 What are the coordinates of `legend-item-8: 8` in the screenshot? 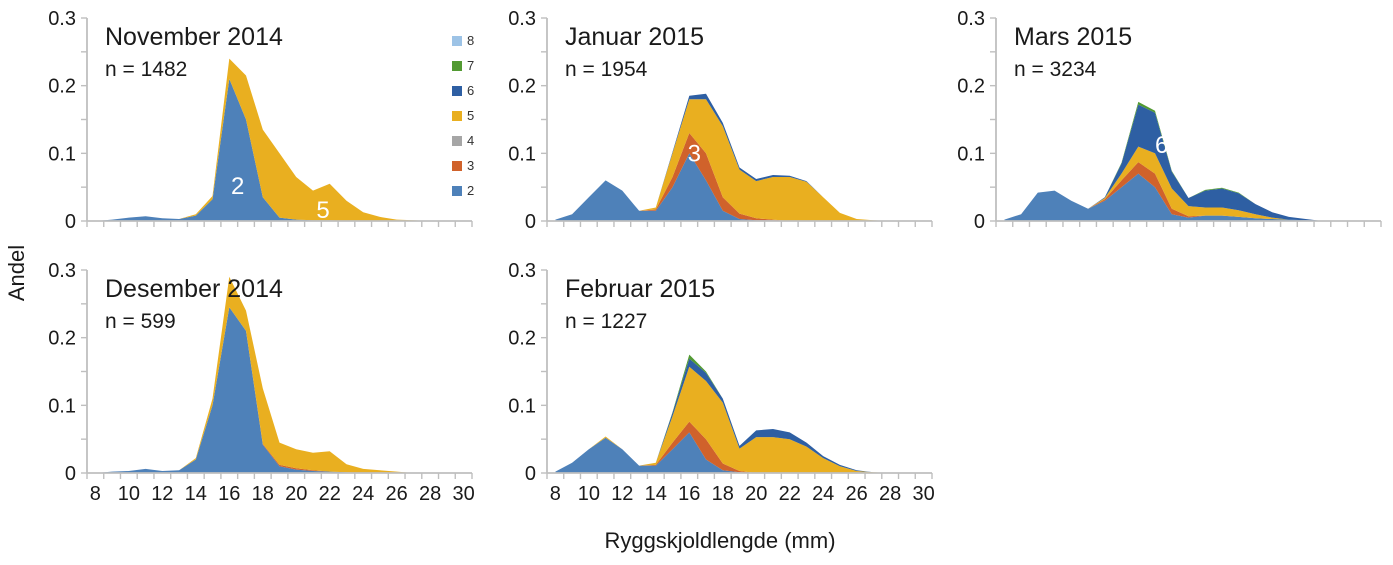 It's located at (463, 40).